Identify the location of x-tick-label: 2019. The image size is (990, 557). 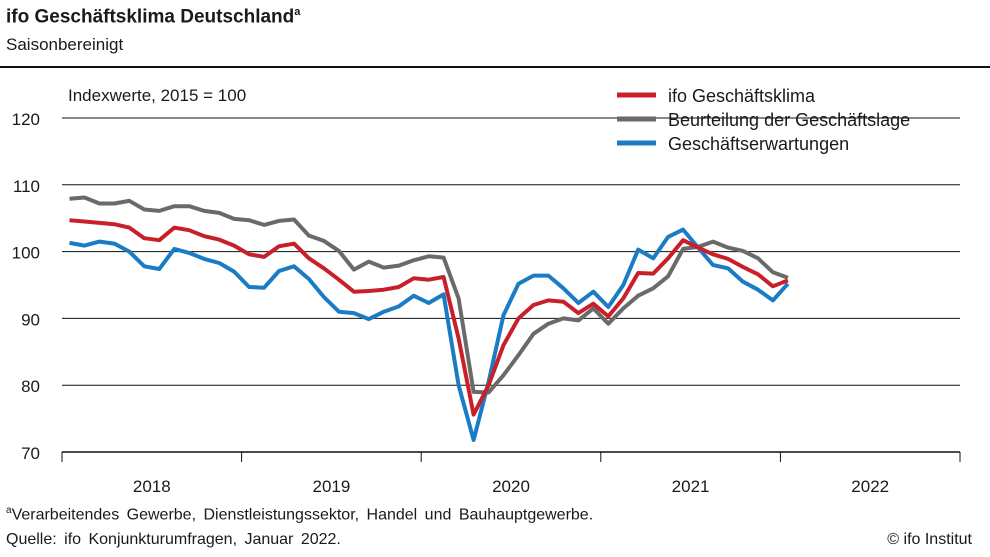
(331, 486).